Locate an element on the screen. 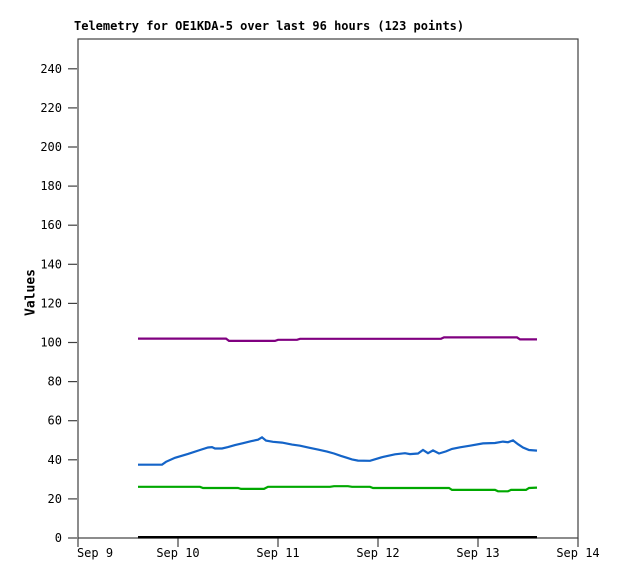 Image resolution: width=618 pixels, height=579 pixels. blue-line is located at coordinates (338, 450).